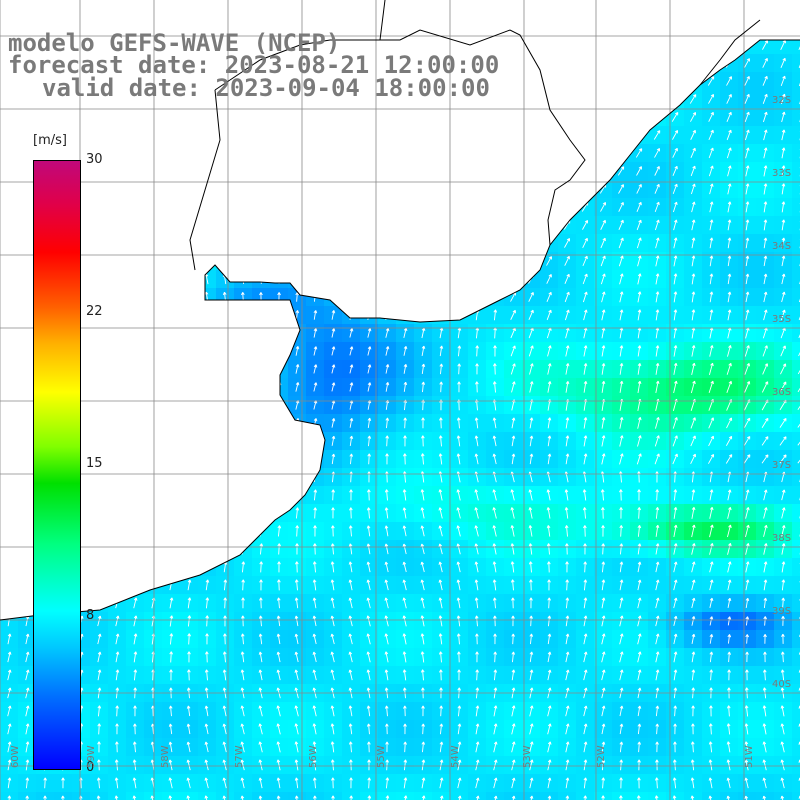  What do you see at coordinates (749, 756) in the screenshot?
I see `lon-label-51w: 51W` at bounding box center [749, 756].